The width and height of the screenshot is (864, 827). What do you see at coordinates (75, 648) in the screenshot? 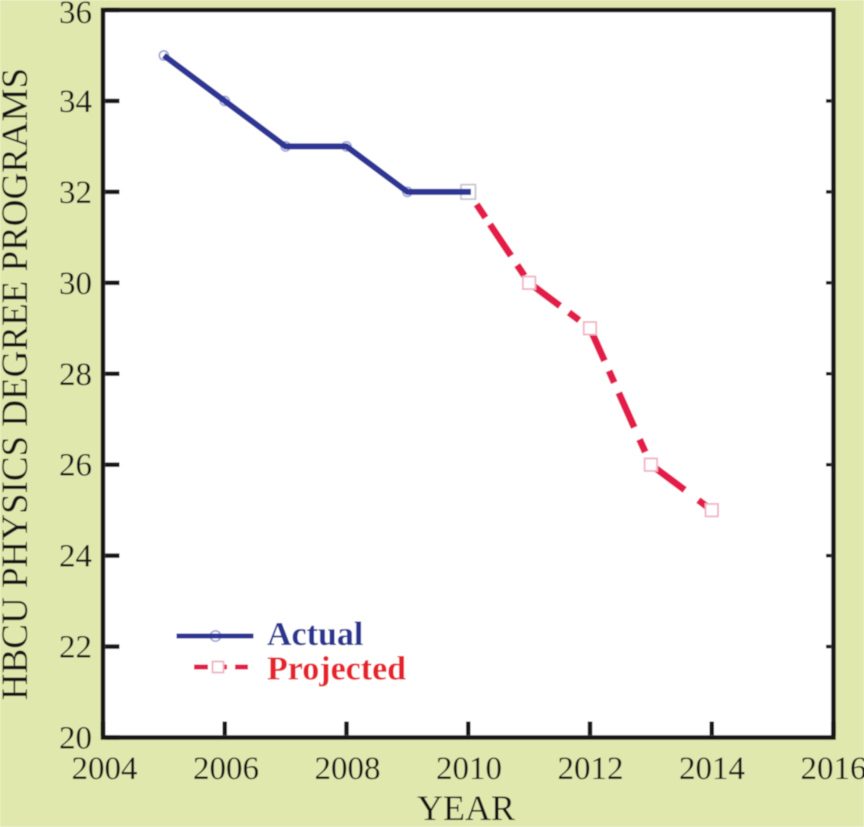
I see `svg-text: 22` at bounding box center [75, 648].